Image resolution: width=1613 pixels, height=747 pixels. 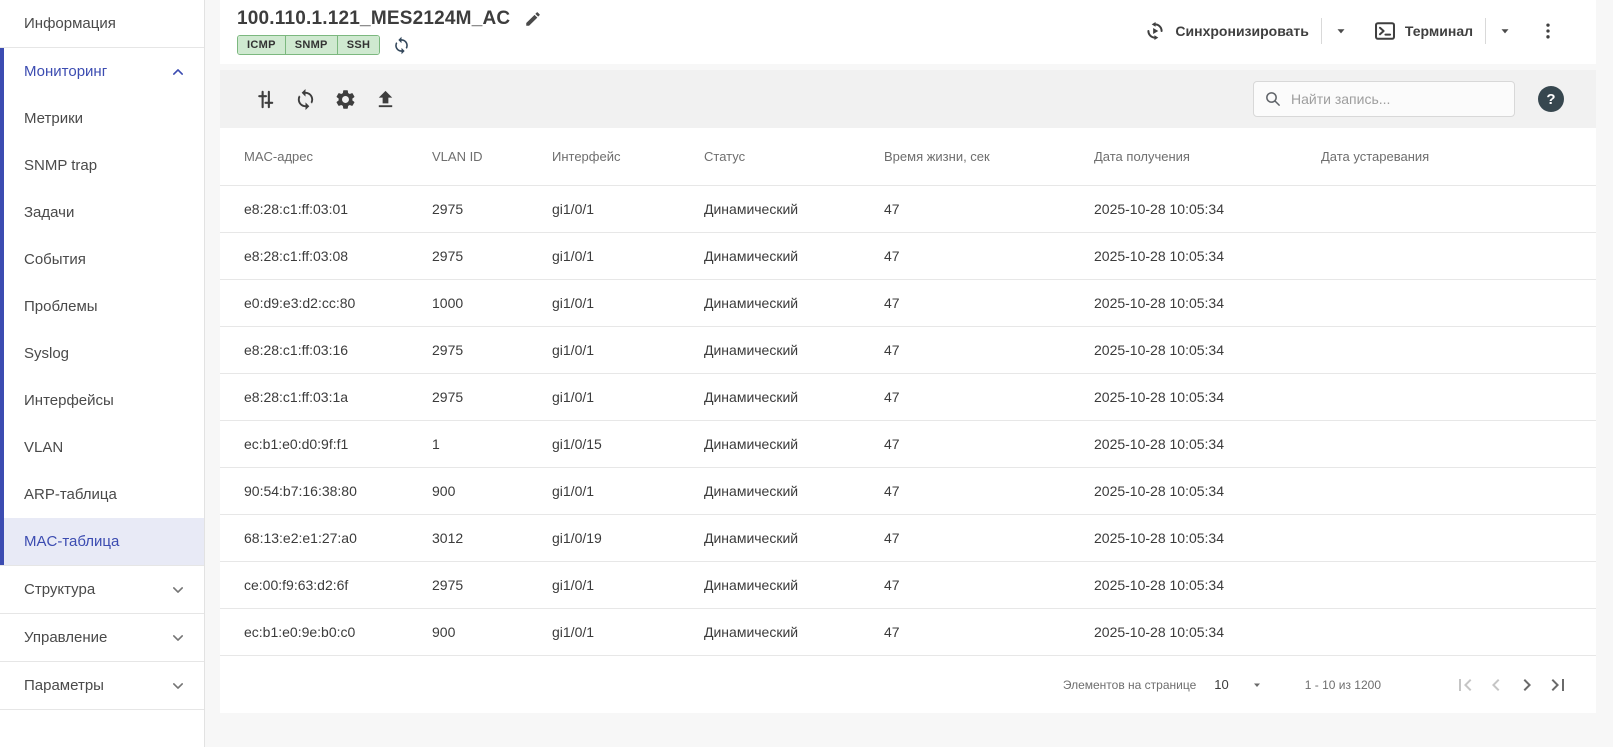 What do you see at coordinates (1375, 156) in the screenshot?
I see `col-header-expires: Дата устаревания` at bounding box center [1375, 156].